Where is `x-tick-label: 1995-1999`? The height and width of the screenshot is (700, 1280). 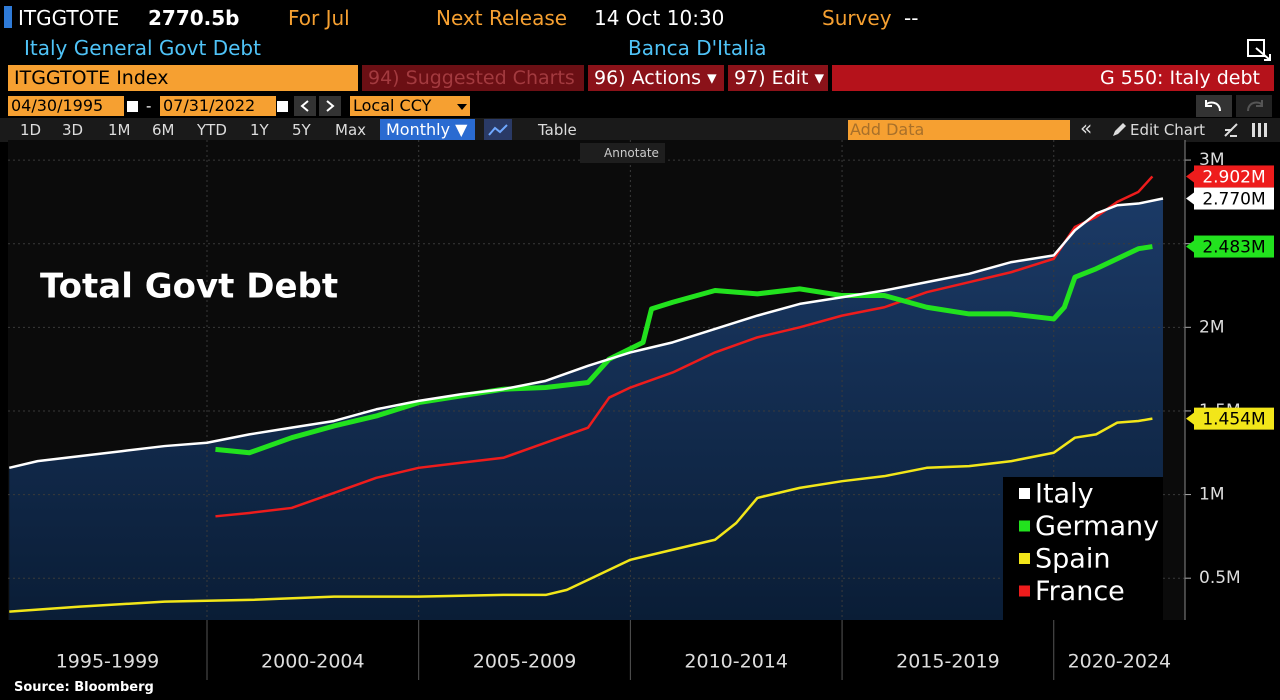
x-tick-label: 1995-1999 is located at coordinates (108, 662).